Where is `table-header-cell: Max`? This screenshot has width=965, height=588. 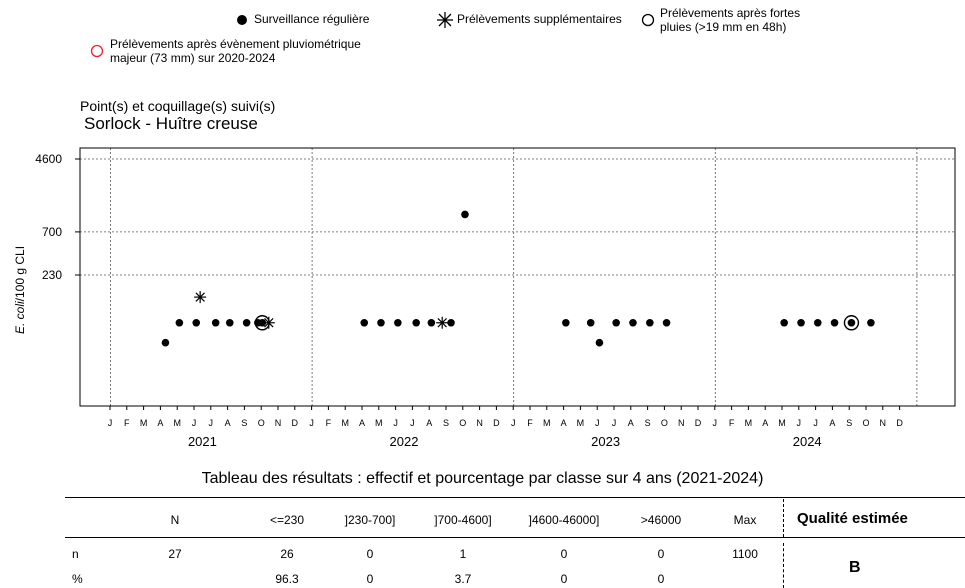
table-header-cell: Max is located at coordinates (745, 520).